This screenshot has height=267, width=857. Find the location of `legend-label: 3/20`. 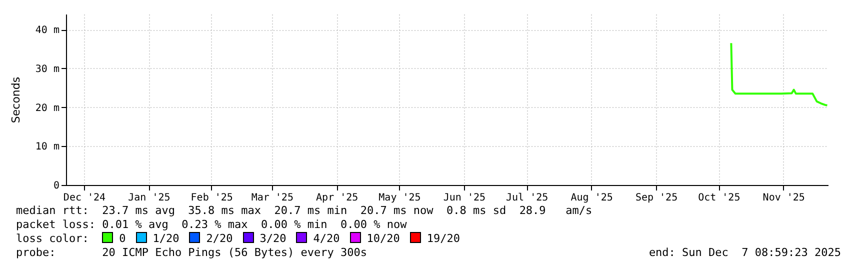

legend-label: 3/20 is located at coordinates (272, 238).